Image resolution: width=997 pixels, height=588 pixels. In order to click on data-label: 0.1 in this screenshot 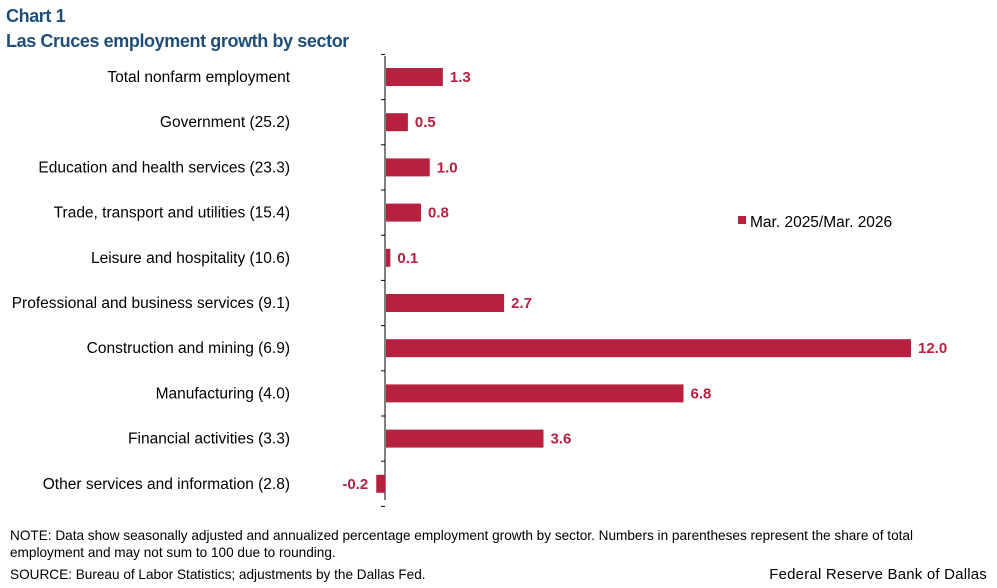, I will do `click(407, 258)`.